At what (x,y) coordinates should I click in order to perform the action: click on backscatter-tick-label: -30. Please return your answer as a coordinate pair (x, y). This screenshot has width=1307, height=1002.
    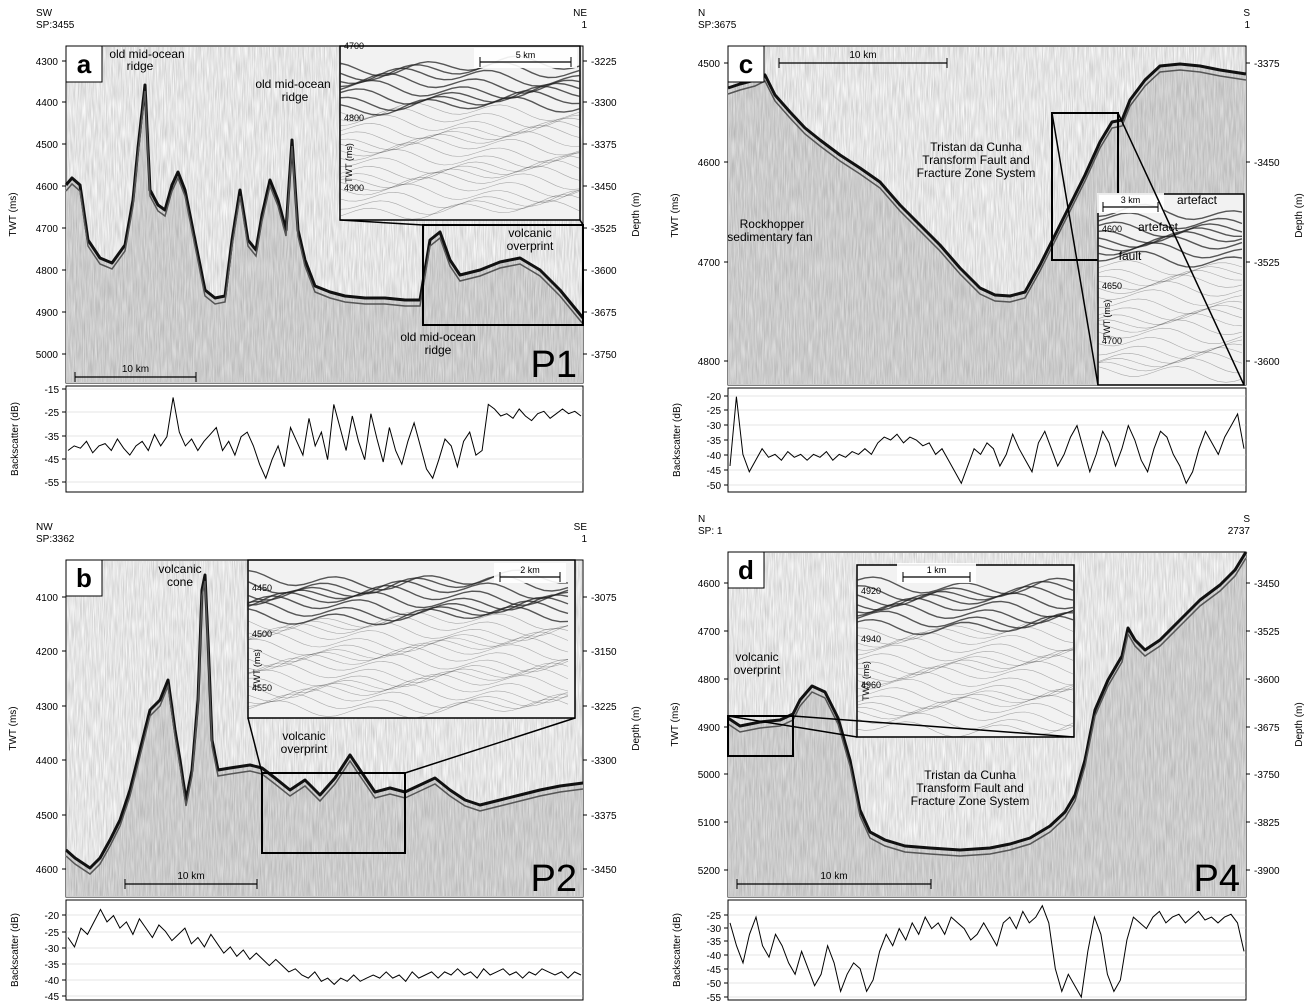
    Looking at the image, I should click on (714, 426).